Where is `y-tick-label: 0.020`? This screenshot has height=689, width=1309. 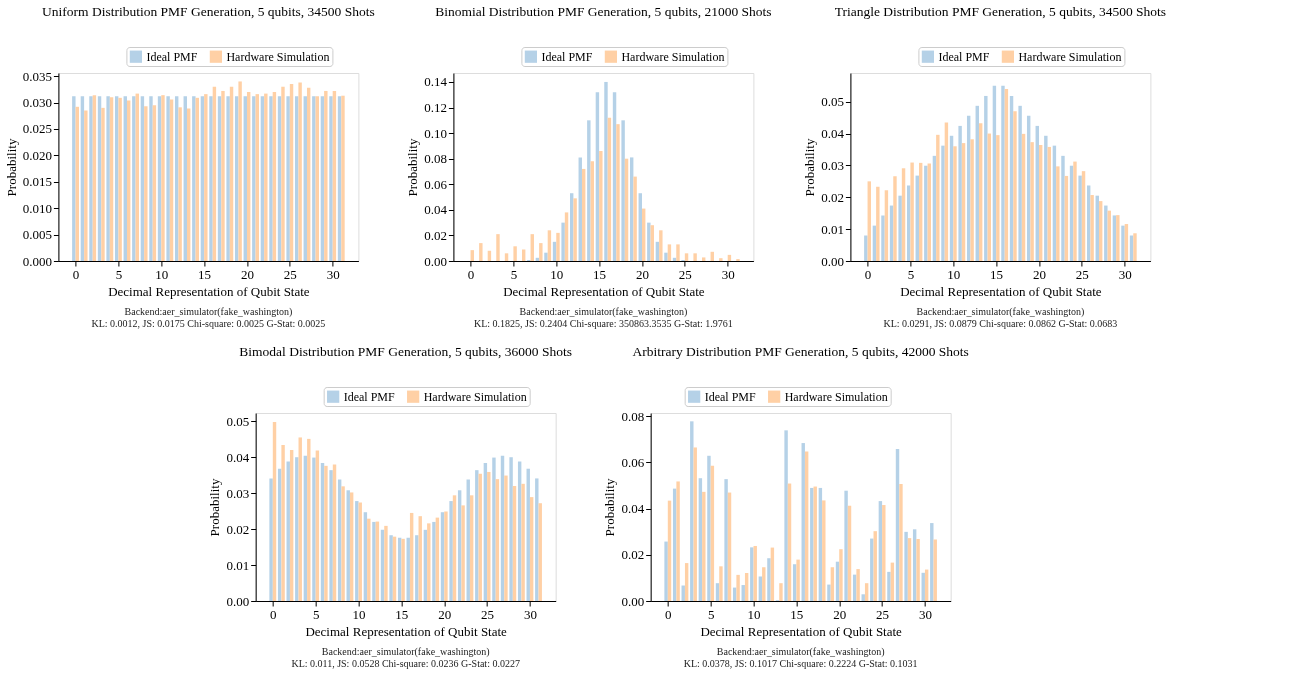 y-tick-label: 0.020 is located at coordinates (37, 155).